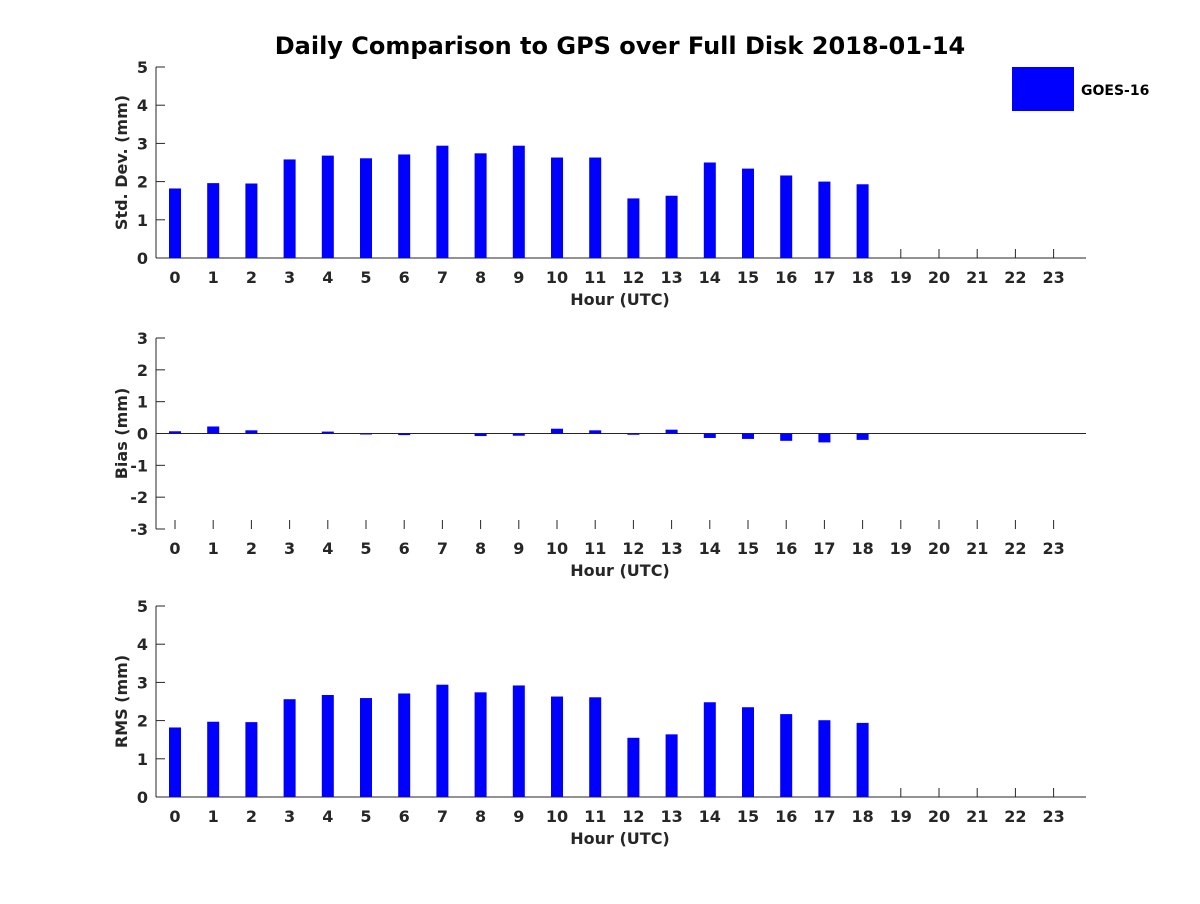 The width and height of the screenshot is (1200, 904). Describe the element at coordinates (1053, 816) in the screenshot. I see `x-tick-label: 23` at that location.